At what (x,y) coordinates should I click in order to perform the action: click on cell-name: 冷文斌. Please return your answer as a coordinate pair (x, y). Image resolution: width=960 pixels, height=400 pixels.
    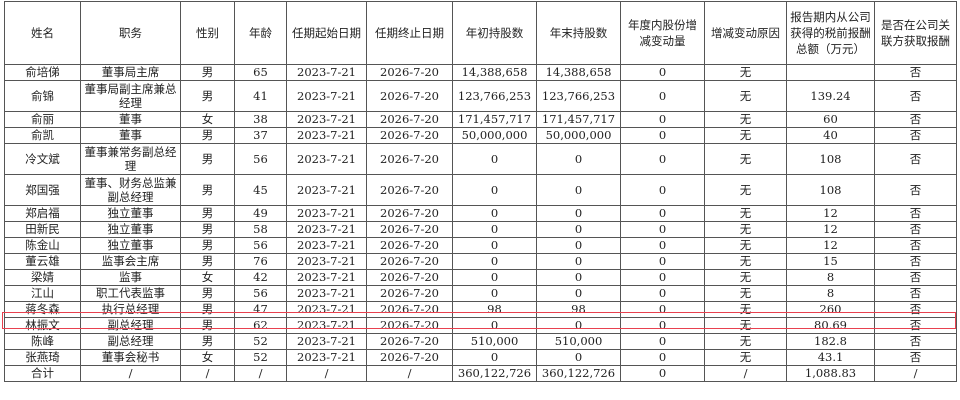
    Looking at the image, I should click on (42, 159).